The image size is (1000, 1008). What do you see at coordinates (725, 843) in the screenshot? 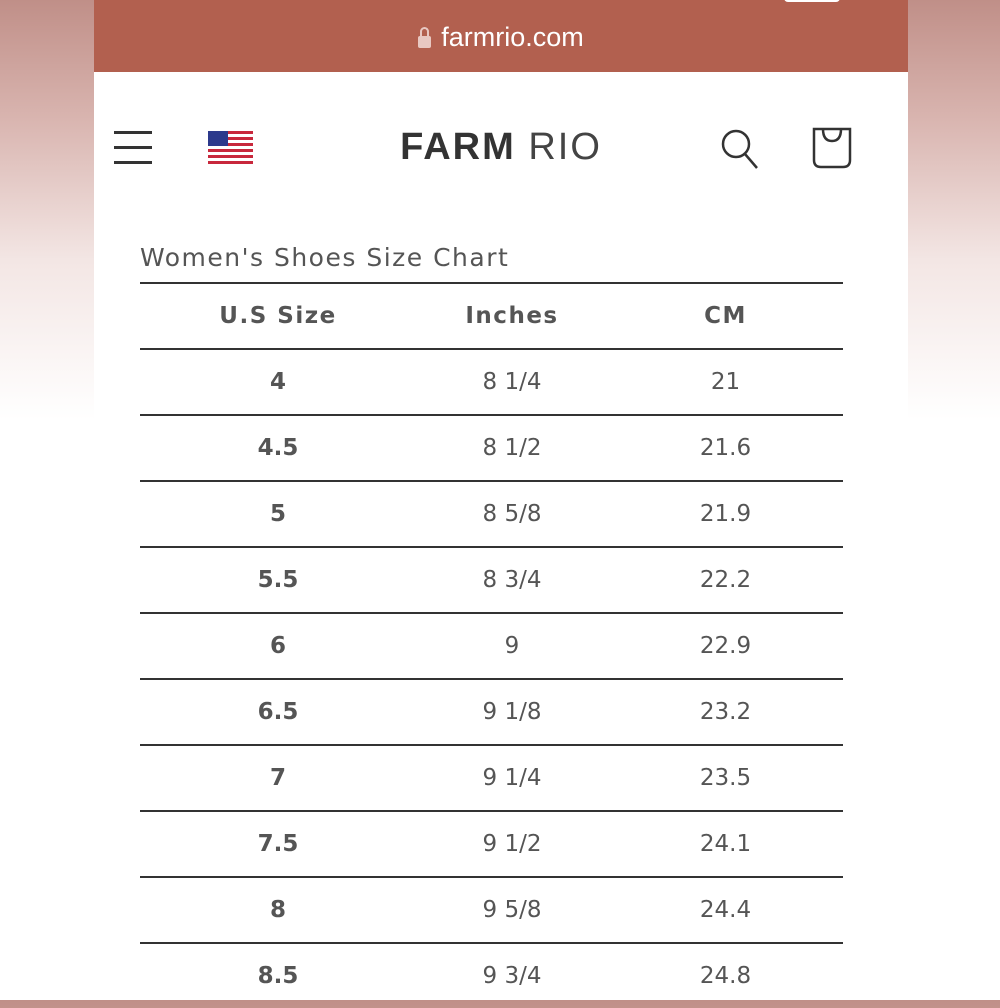
I see `cm-cell: 24.1` at bounding box center [725, 843].